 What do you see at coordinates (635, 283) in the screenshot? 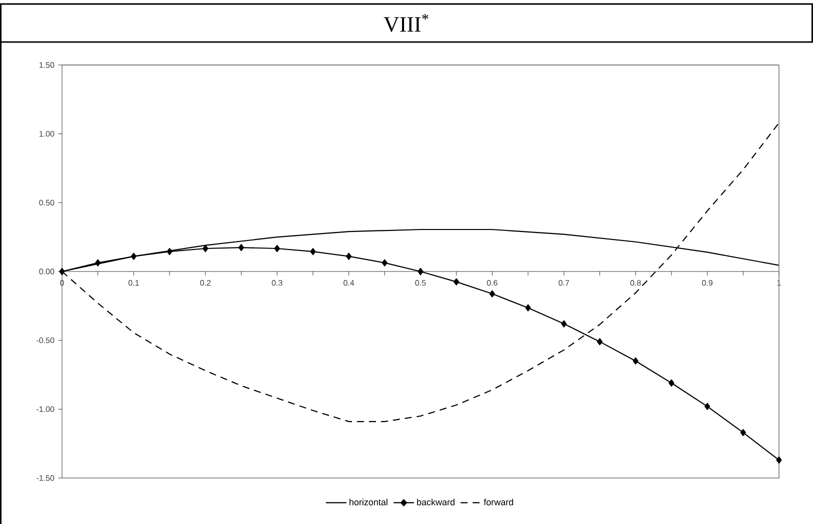
I see `x-tick-label: 0.8` at bounding box center [635, 283].